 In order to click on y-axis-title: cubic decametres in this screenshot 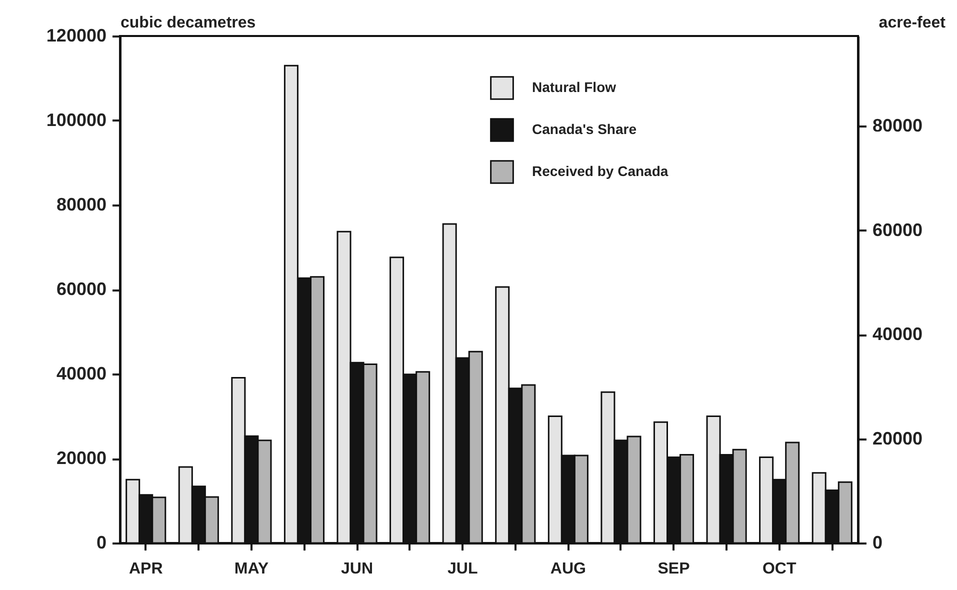, I will do `click(188, 23)`.